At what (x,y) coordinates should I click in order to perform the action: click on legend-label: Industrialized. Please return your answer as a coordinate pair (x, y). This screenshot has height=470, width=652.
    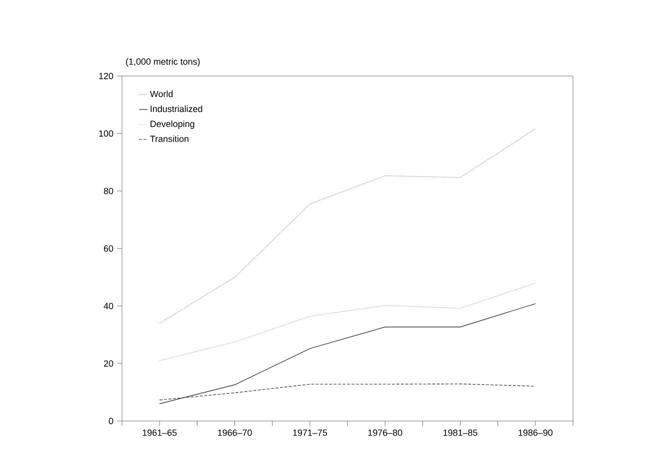
    Looking at the image, I should click on (176, 108).